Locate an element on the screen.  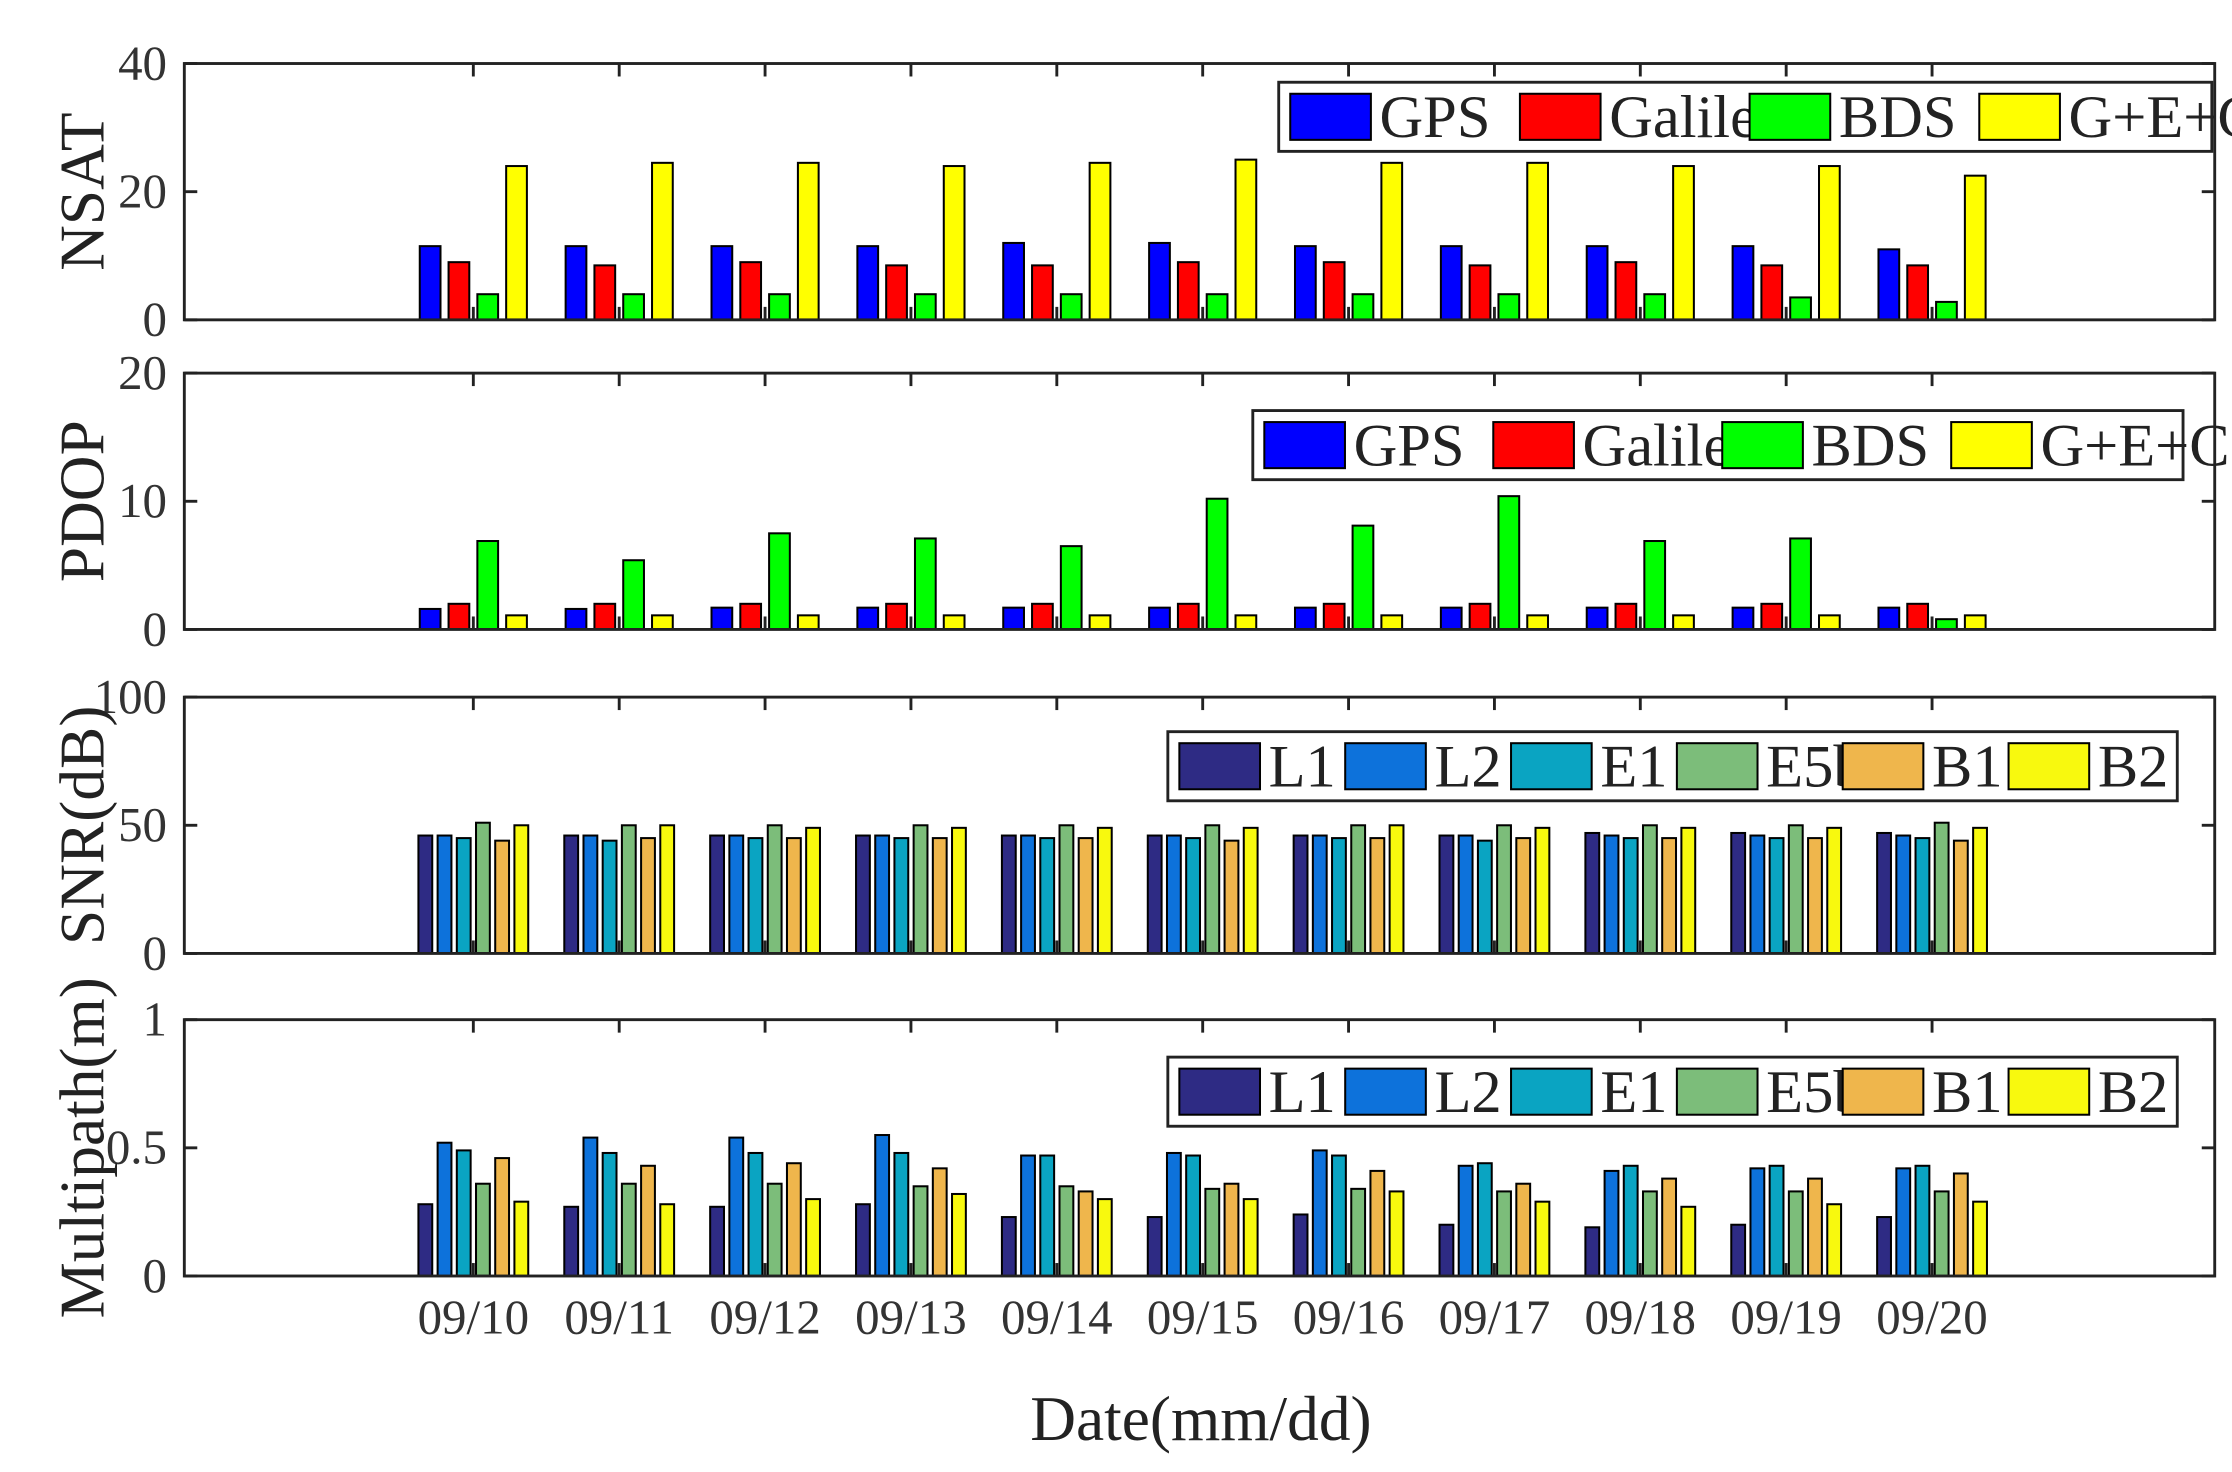
legend-label: B1 is located at coordinates (1967, 1092).